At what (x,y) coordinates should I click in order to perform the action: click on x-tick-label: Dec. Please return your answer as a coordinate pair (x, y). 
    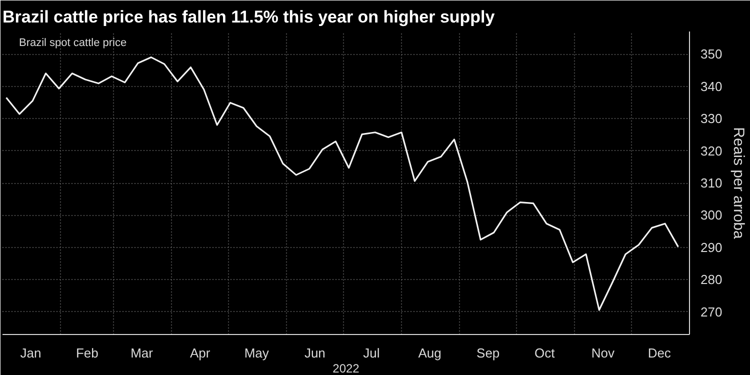
    Looking at the image, I should click on (660, 353).